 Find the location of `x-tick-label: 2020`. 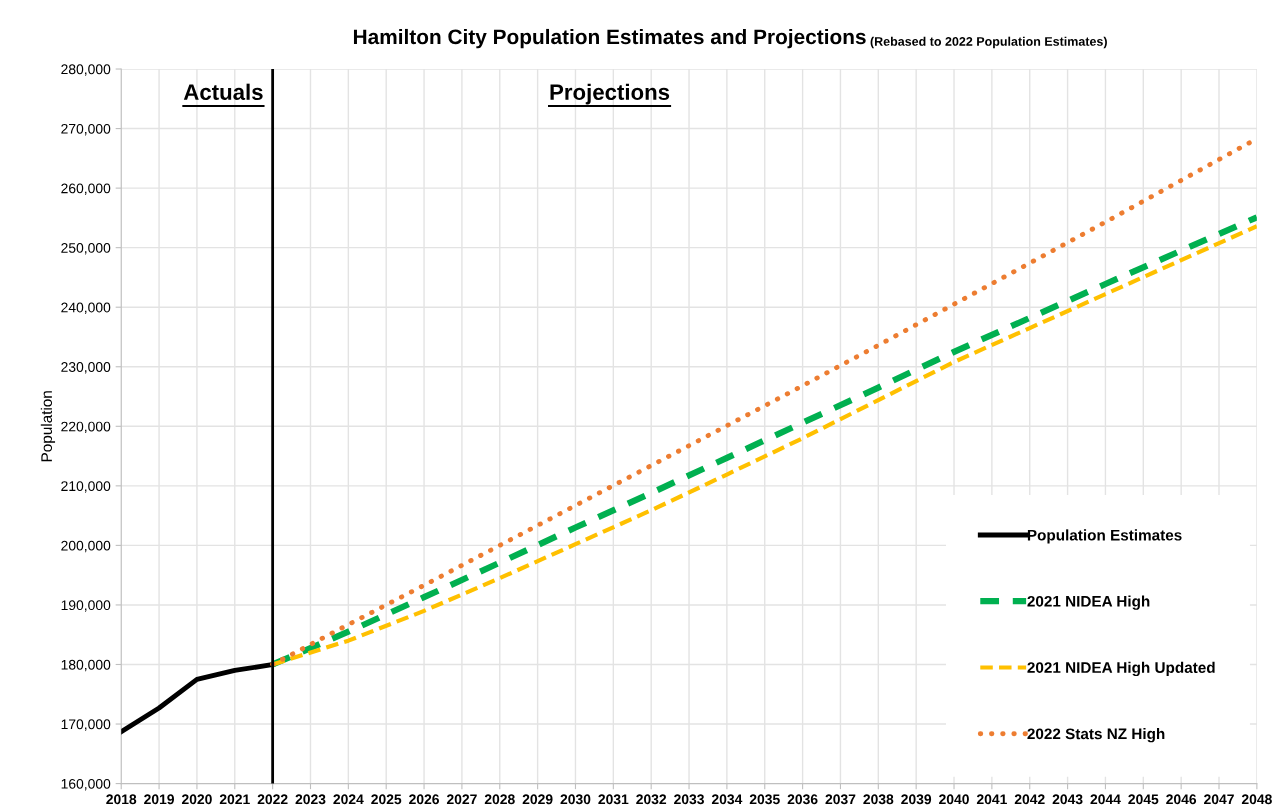

x-tick-label: 2020 is located at coordinates (196, 799).